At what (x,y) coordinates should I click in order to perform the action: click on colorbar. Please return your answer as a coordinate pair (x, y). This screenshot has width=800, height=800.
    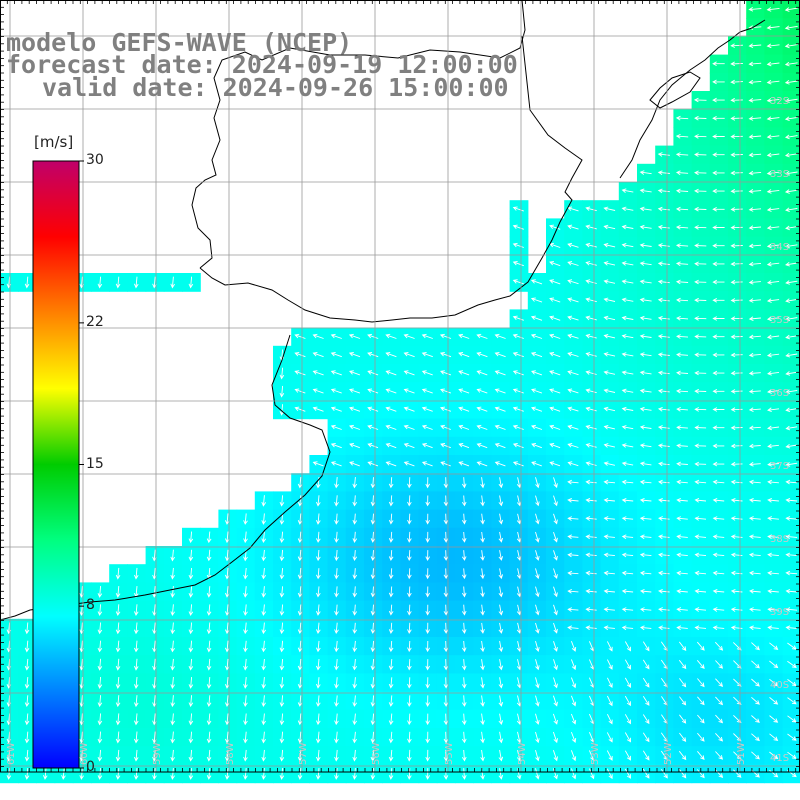
    Looking at the image, I should click on (58, 464).